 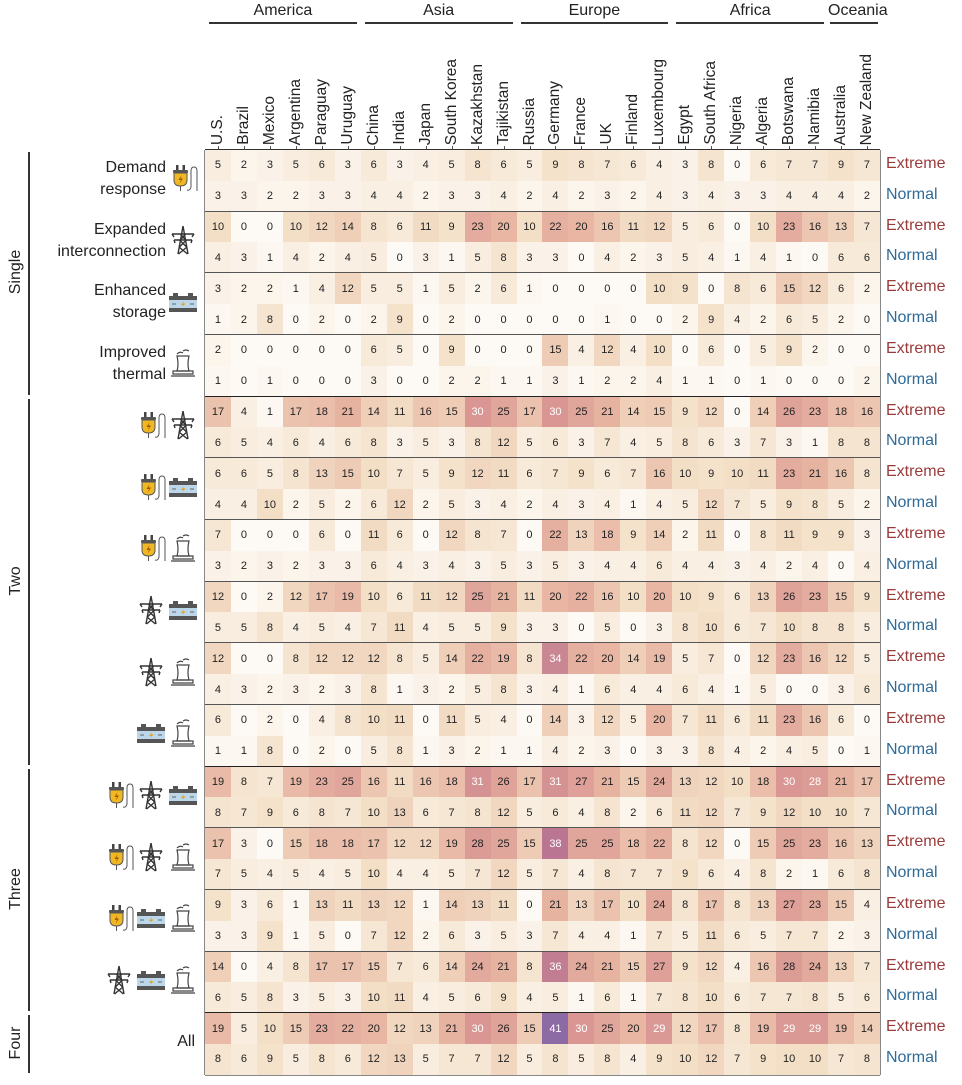 What do you see at coordinates (269, 120) in the screenshot?
I see `country-label: Mexico` at bounding box center [269, 120].